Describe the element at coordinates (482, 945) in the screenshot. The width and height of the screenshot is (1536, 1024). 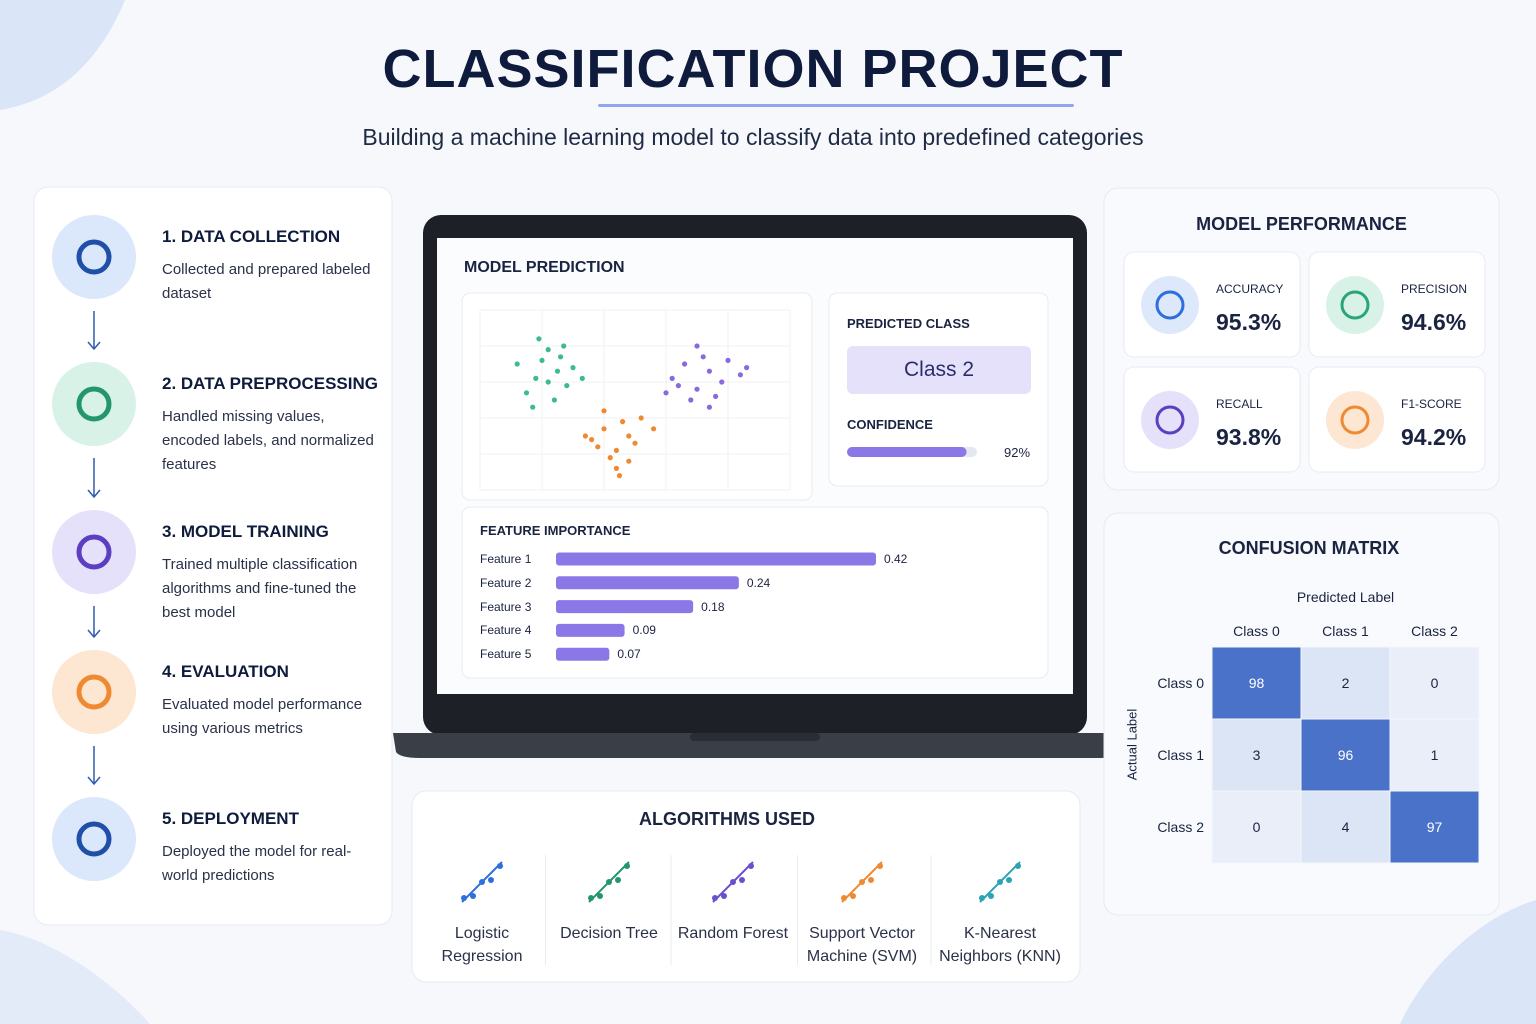
I see `algorithm-name: Logistic Regression` at that location.